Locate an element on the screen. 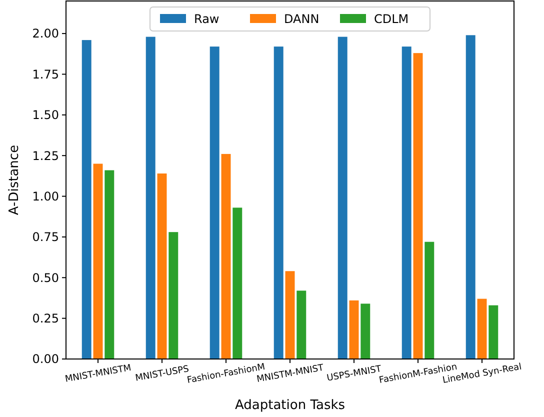  legend-label: DANN is located at coordinates (302, 19).